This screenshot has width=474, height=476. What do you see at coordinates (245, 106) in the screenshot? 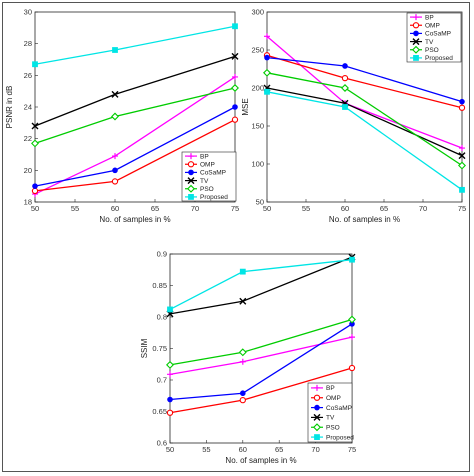
I see `y-axis-label: MSE` at bounding box center [245, 106].